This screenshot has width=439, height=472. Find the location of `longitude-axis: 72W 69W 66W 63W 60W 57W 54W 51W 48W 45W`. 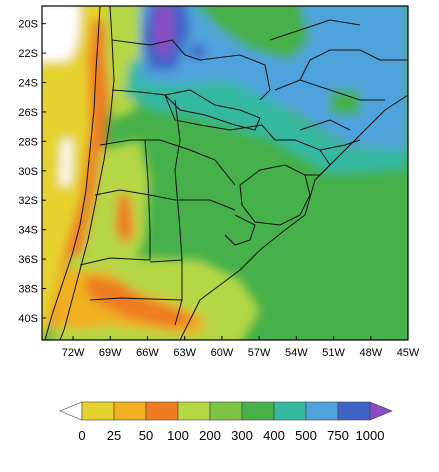

longitude-axis: 72W 69W 66W 63W 60W 57W 54W 51W 48W 45W is located at coordinates (241, 347).